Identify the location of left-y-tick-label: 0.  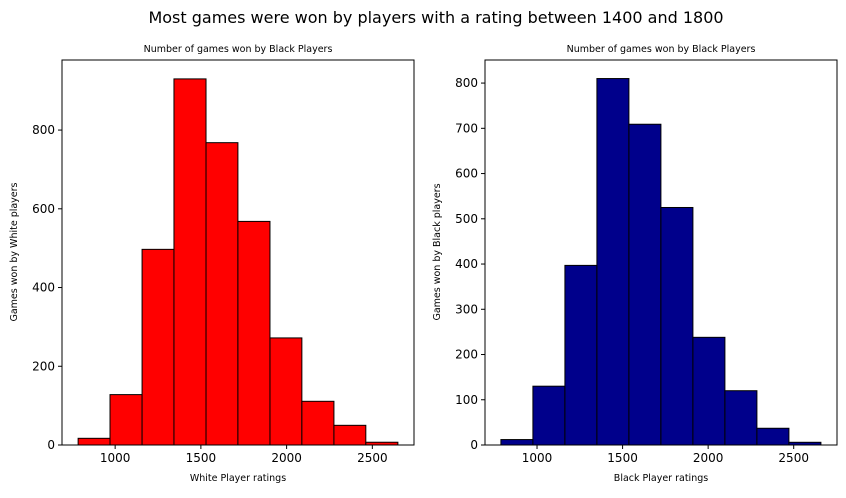
(51, 445).